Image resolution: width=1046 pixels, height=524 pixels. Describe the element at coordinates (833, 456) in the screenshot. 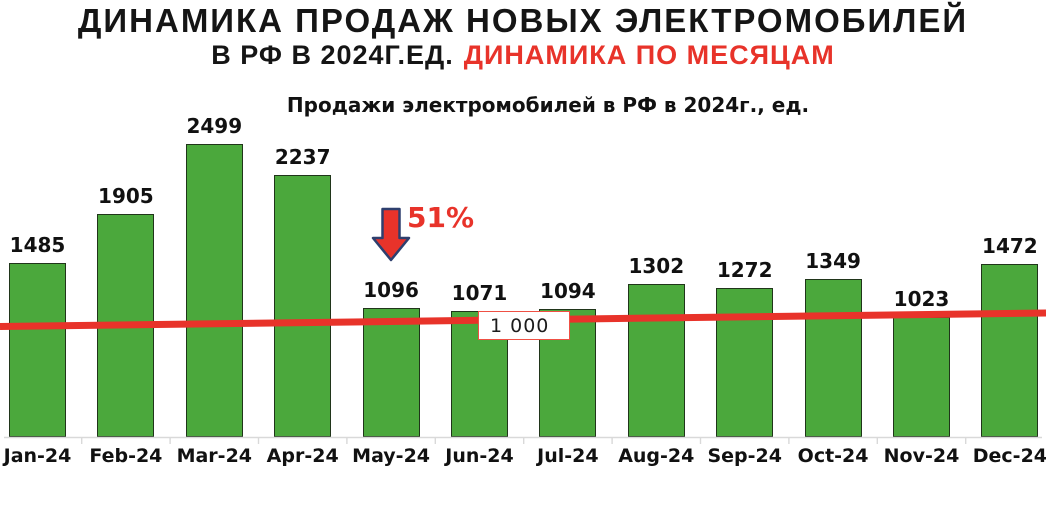

I see `x-axis-label: Oct-24` at that location.